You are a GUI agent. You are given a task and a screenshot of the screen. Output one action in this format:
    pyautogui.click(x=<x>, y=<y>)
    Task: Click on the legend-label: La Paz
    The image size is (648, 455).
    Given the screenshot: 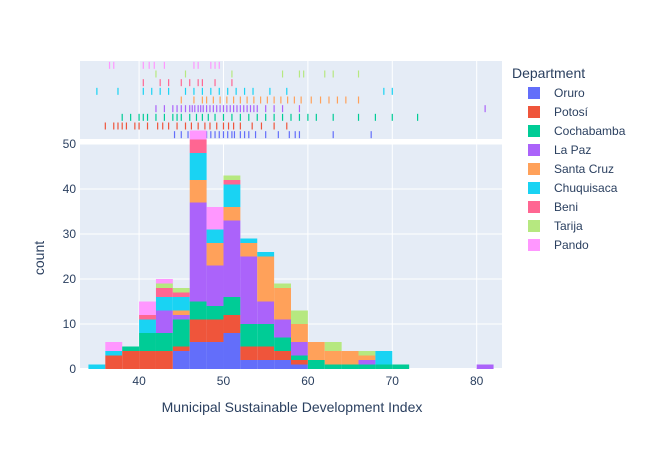 What is the action you would take?
    pyautogui.click(x=572, y=150)
    